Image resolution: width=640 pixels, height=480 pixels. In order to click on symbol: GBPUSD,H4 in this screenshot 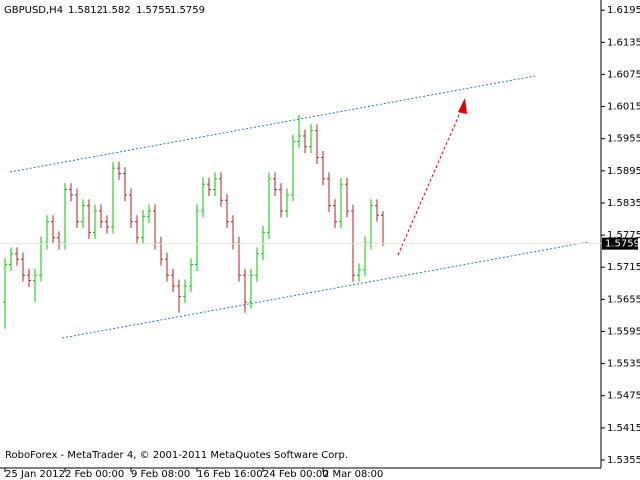, I will do `click(33, 10)`.